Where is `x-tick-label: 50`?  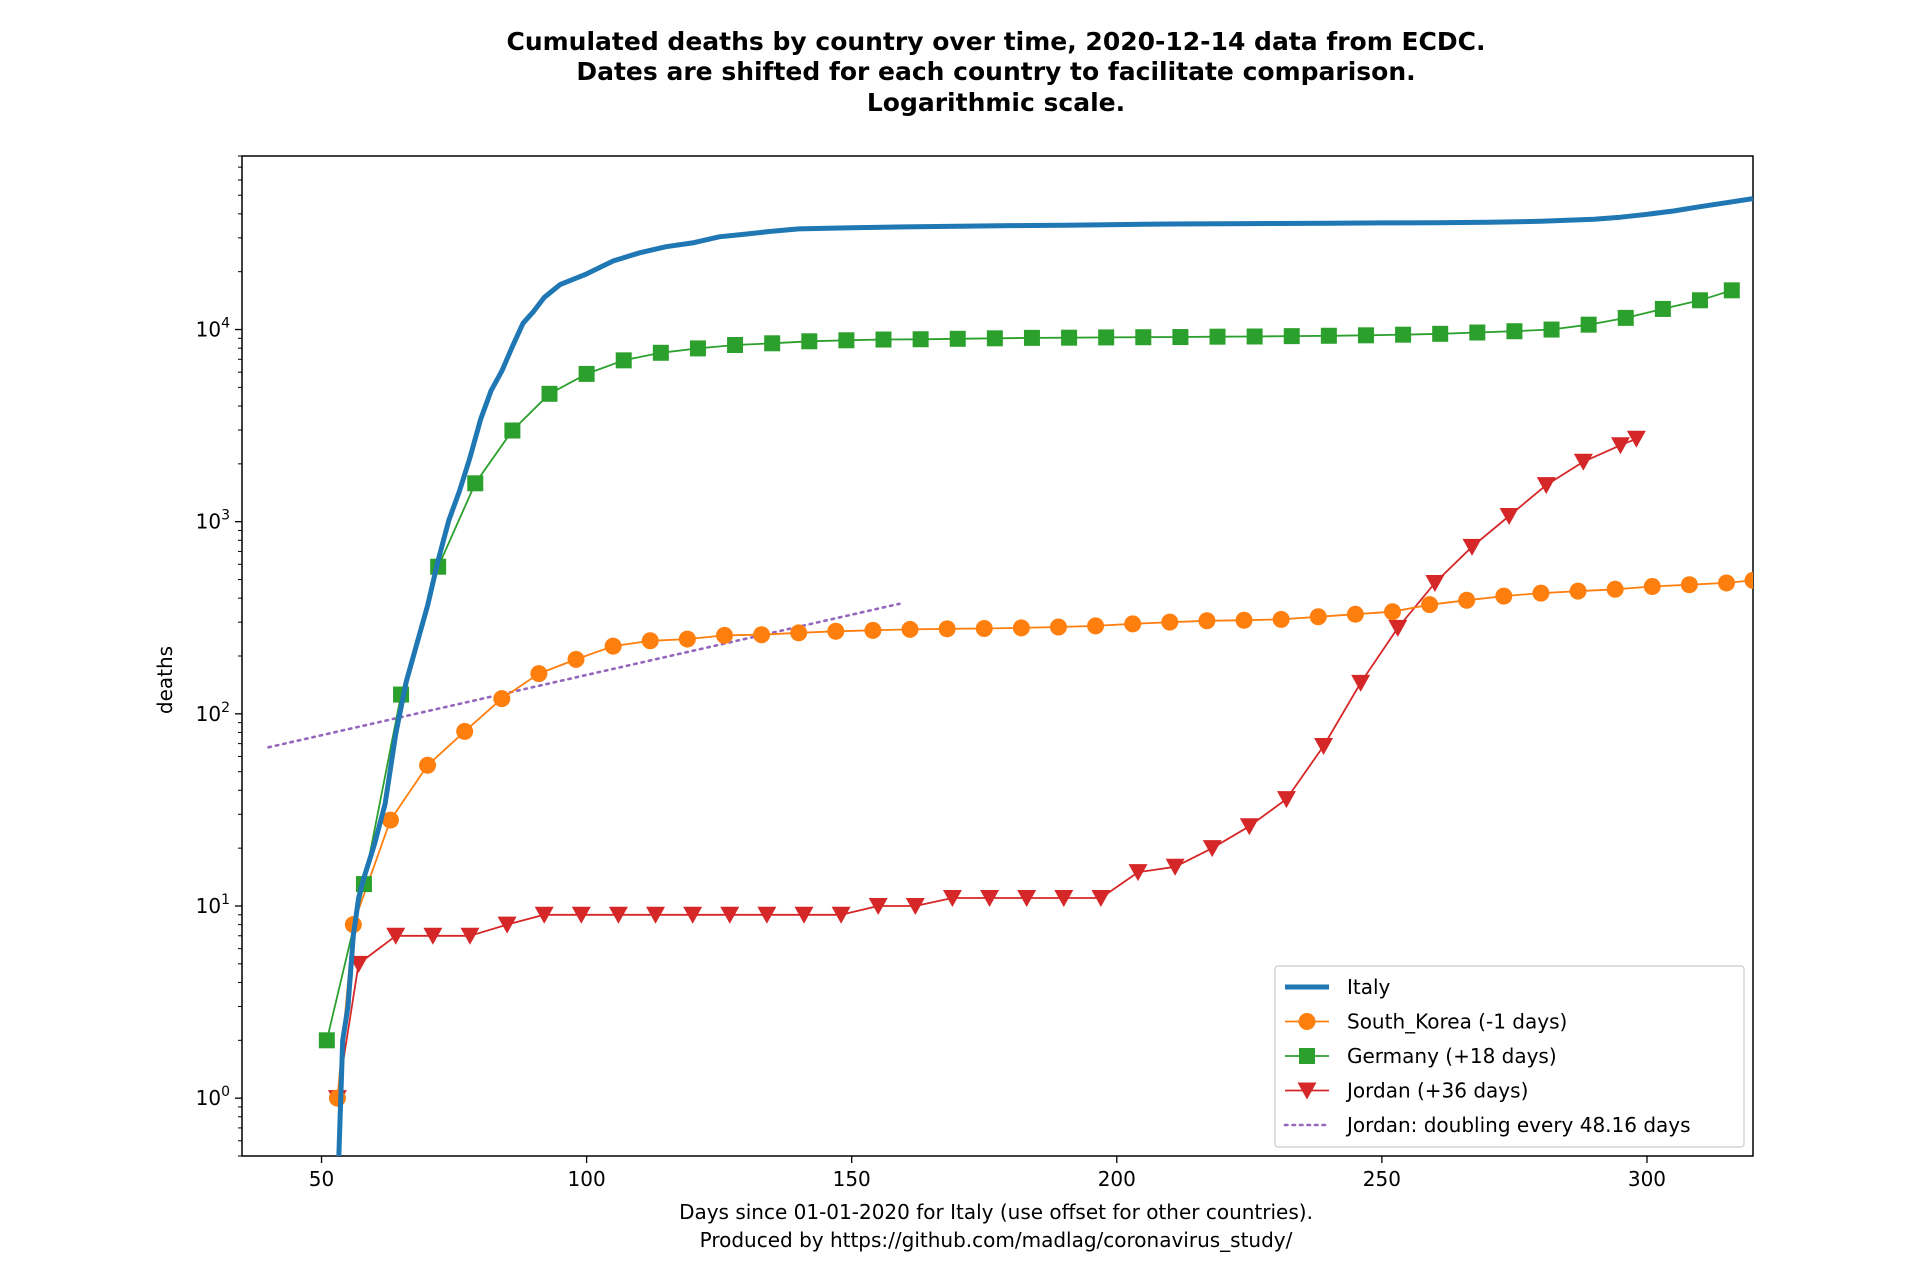
x-tick-label: 50 is located at coordinates (321, 1179).